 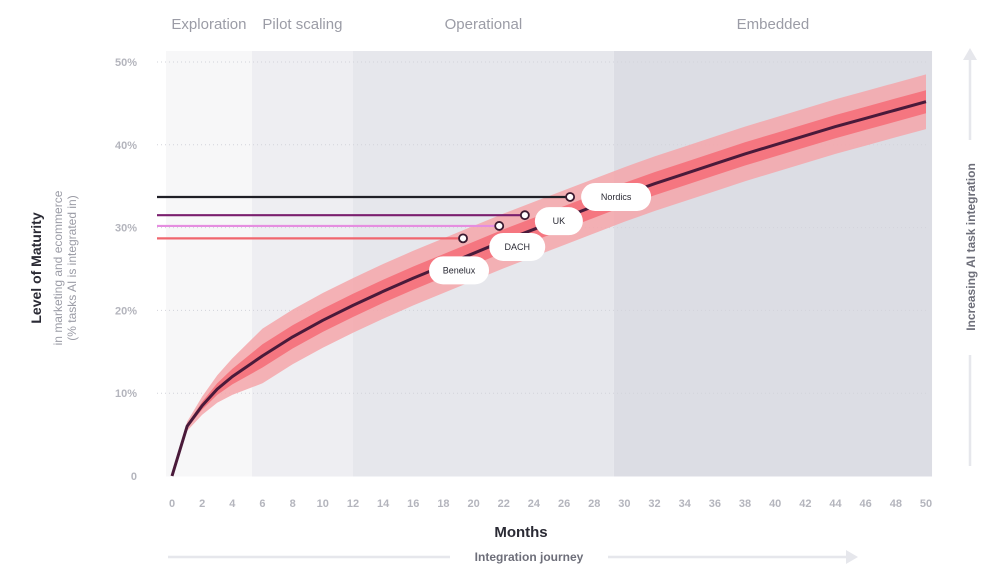 What do you see at coordinates (126, 394) in the screenshot?
I see `y-tick-1: 10%` at bounding box center [126, 394].